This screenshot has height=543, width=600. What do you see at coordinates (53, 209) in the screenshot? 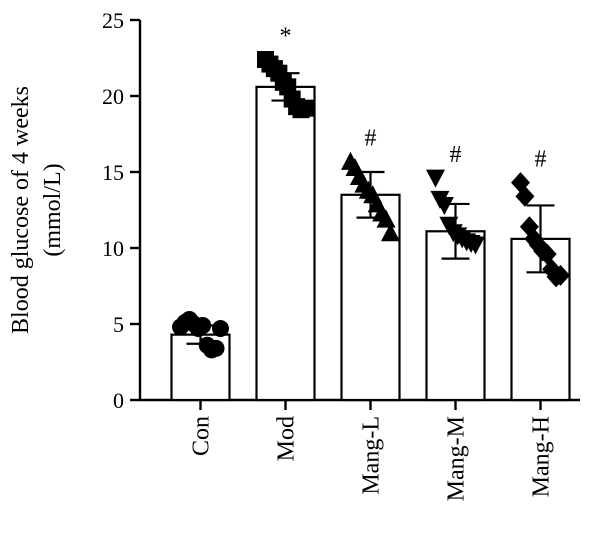
I see `y-axis-title-line2: (mmol/L)` at bounding box center [53, 209].